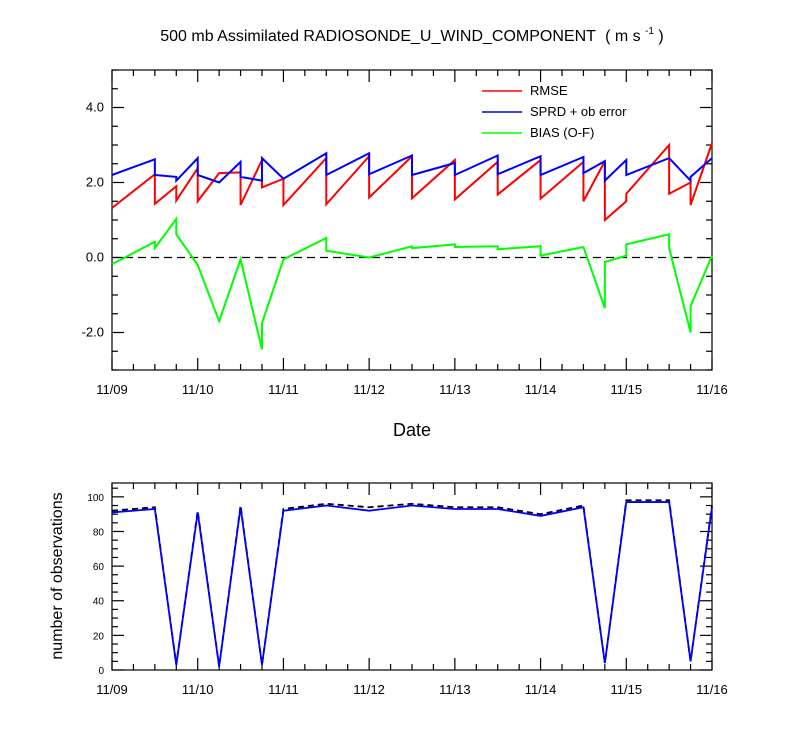  I want to click on bottom-xtick-label: 11/13, so click(455, 689).